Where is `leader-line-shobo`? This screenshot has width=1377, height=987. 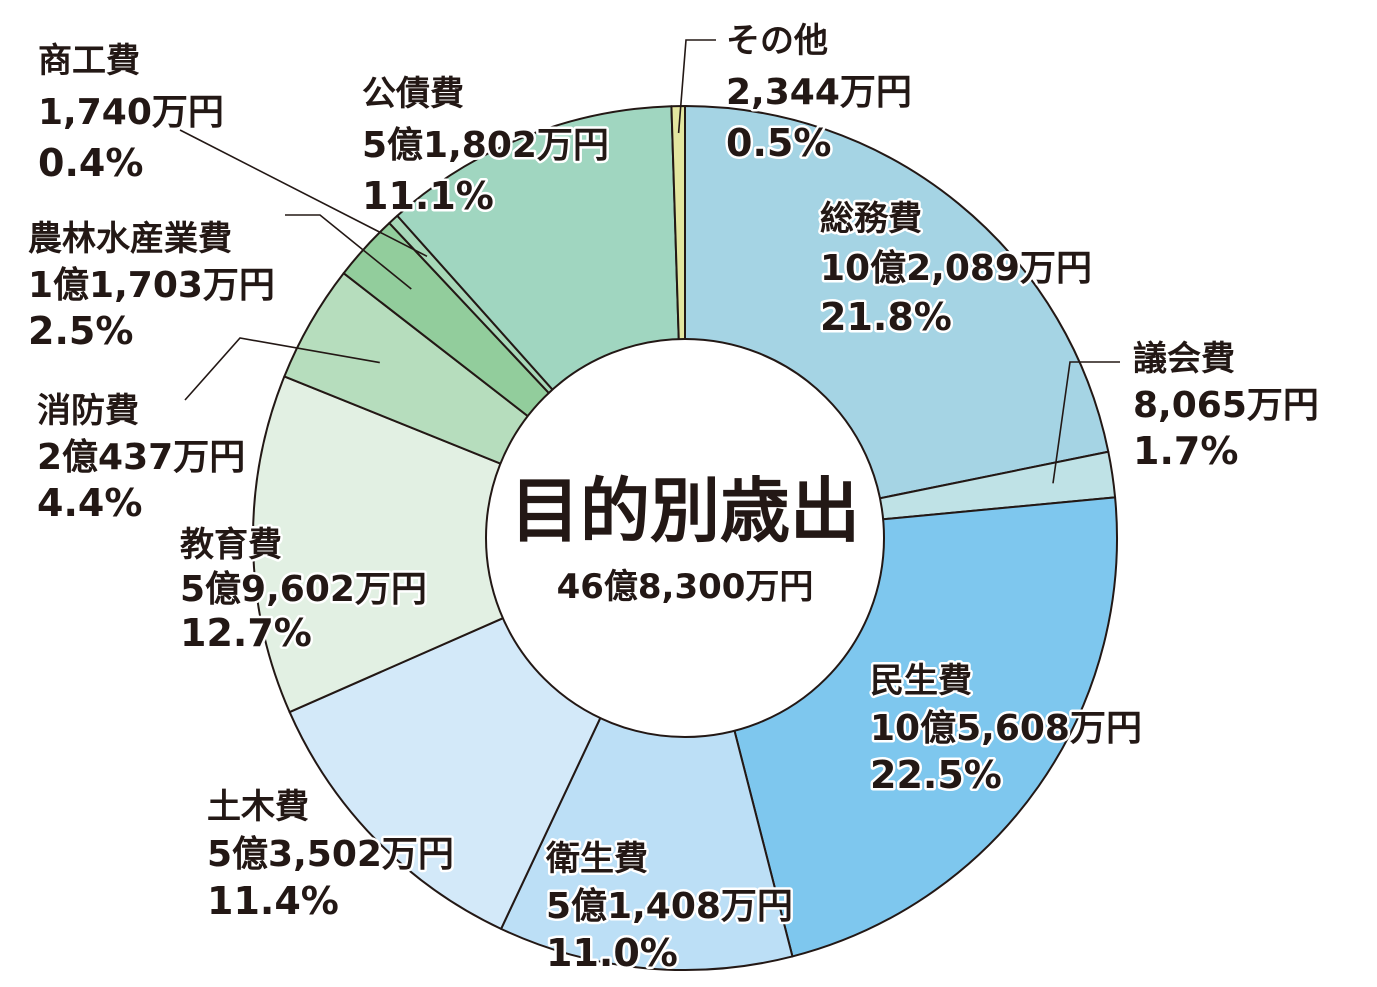
leader-line-shobo is located at coordinates (282, 369).